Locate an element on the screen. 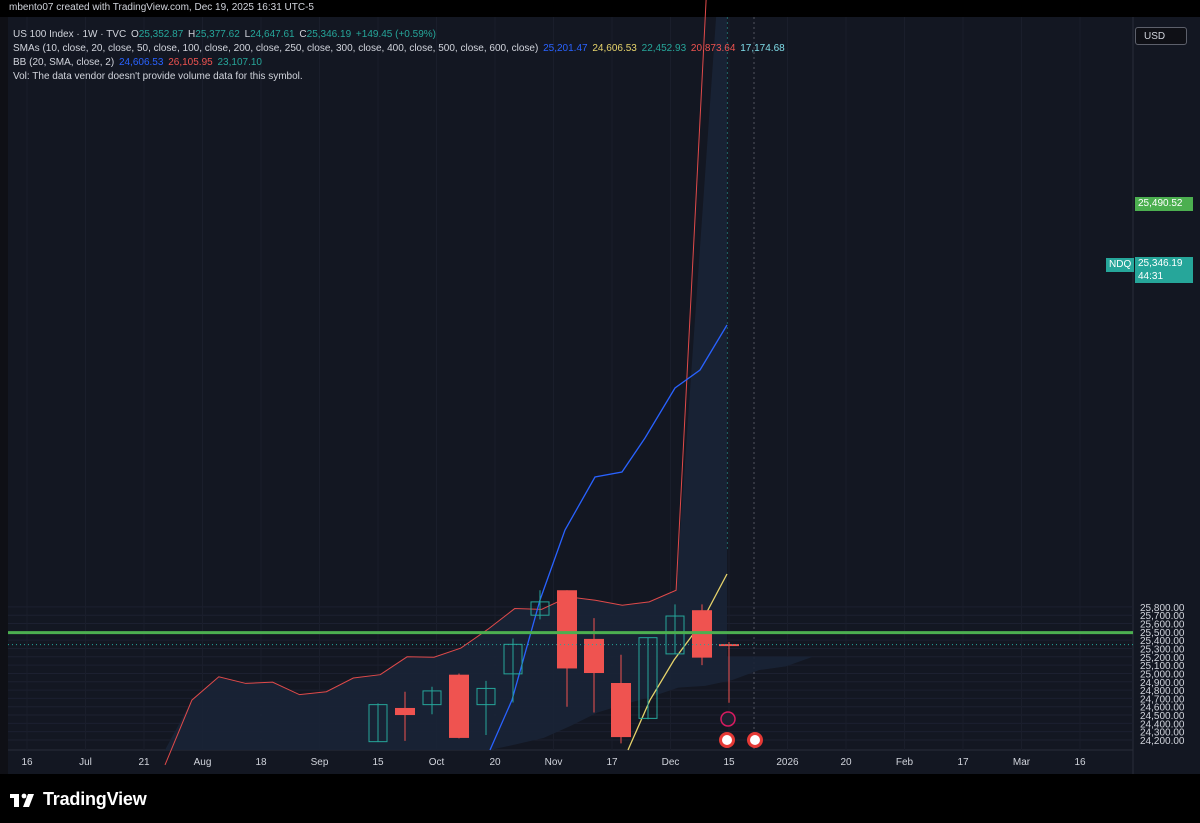 Image resolution: width=1200 pixels, height=823 pixels. last-price-label: 25,346.19 is located at coordinates (1164, 263).